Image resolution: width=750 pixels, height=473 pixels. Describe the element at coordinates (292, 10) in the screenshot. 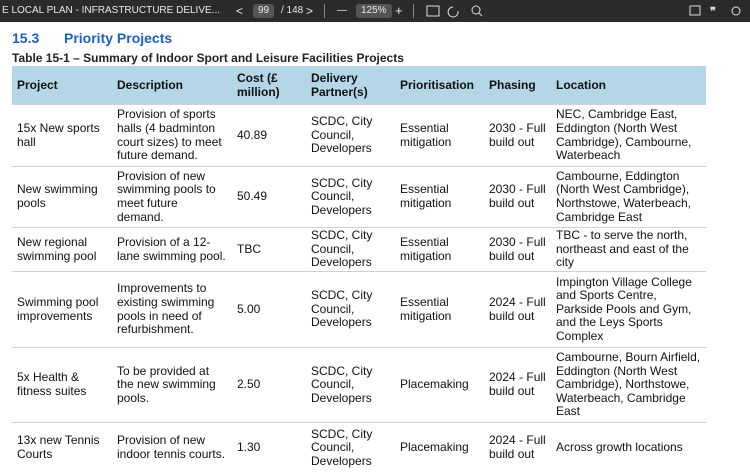

I see `page-total: / 148` at that location.